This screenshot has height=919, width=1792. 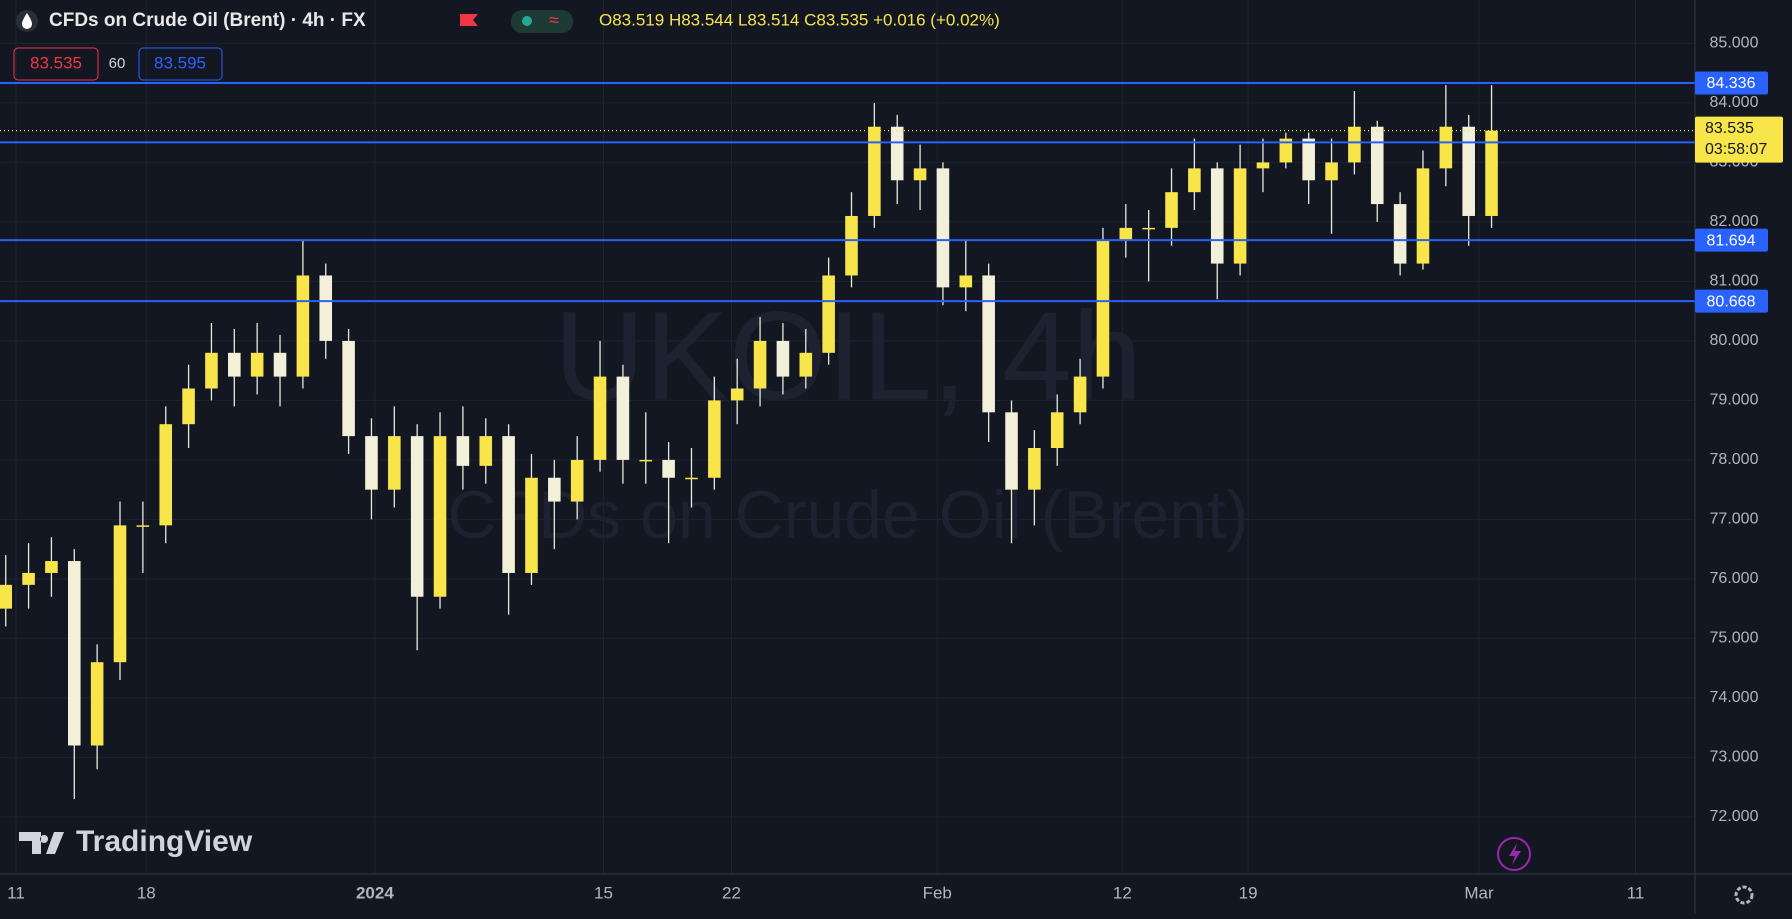 I want to click on oil-drop, so click(x=27, y=21).